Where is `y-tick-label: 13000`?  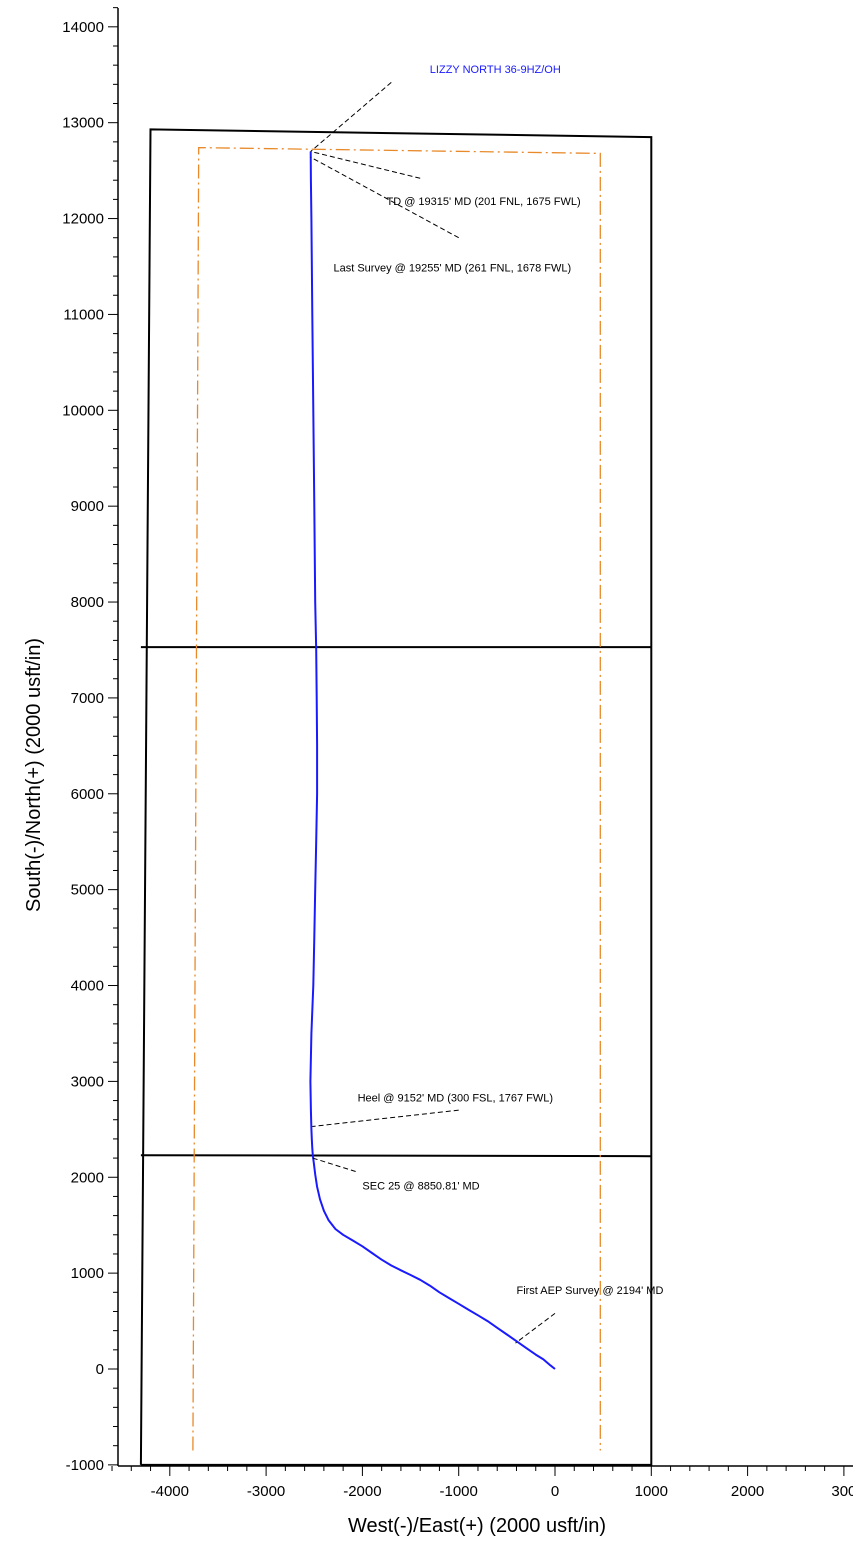
y-tick-label: 13000 is located at coordinates (83, 123).